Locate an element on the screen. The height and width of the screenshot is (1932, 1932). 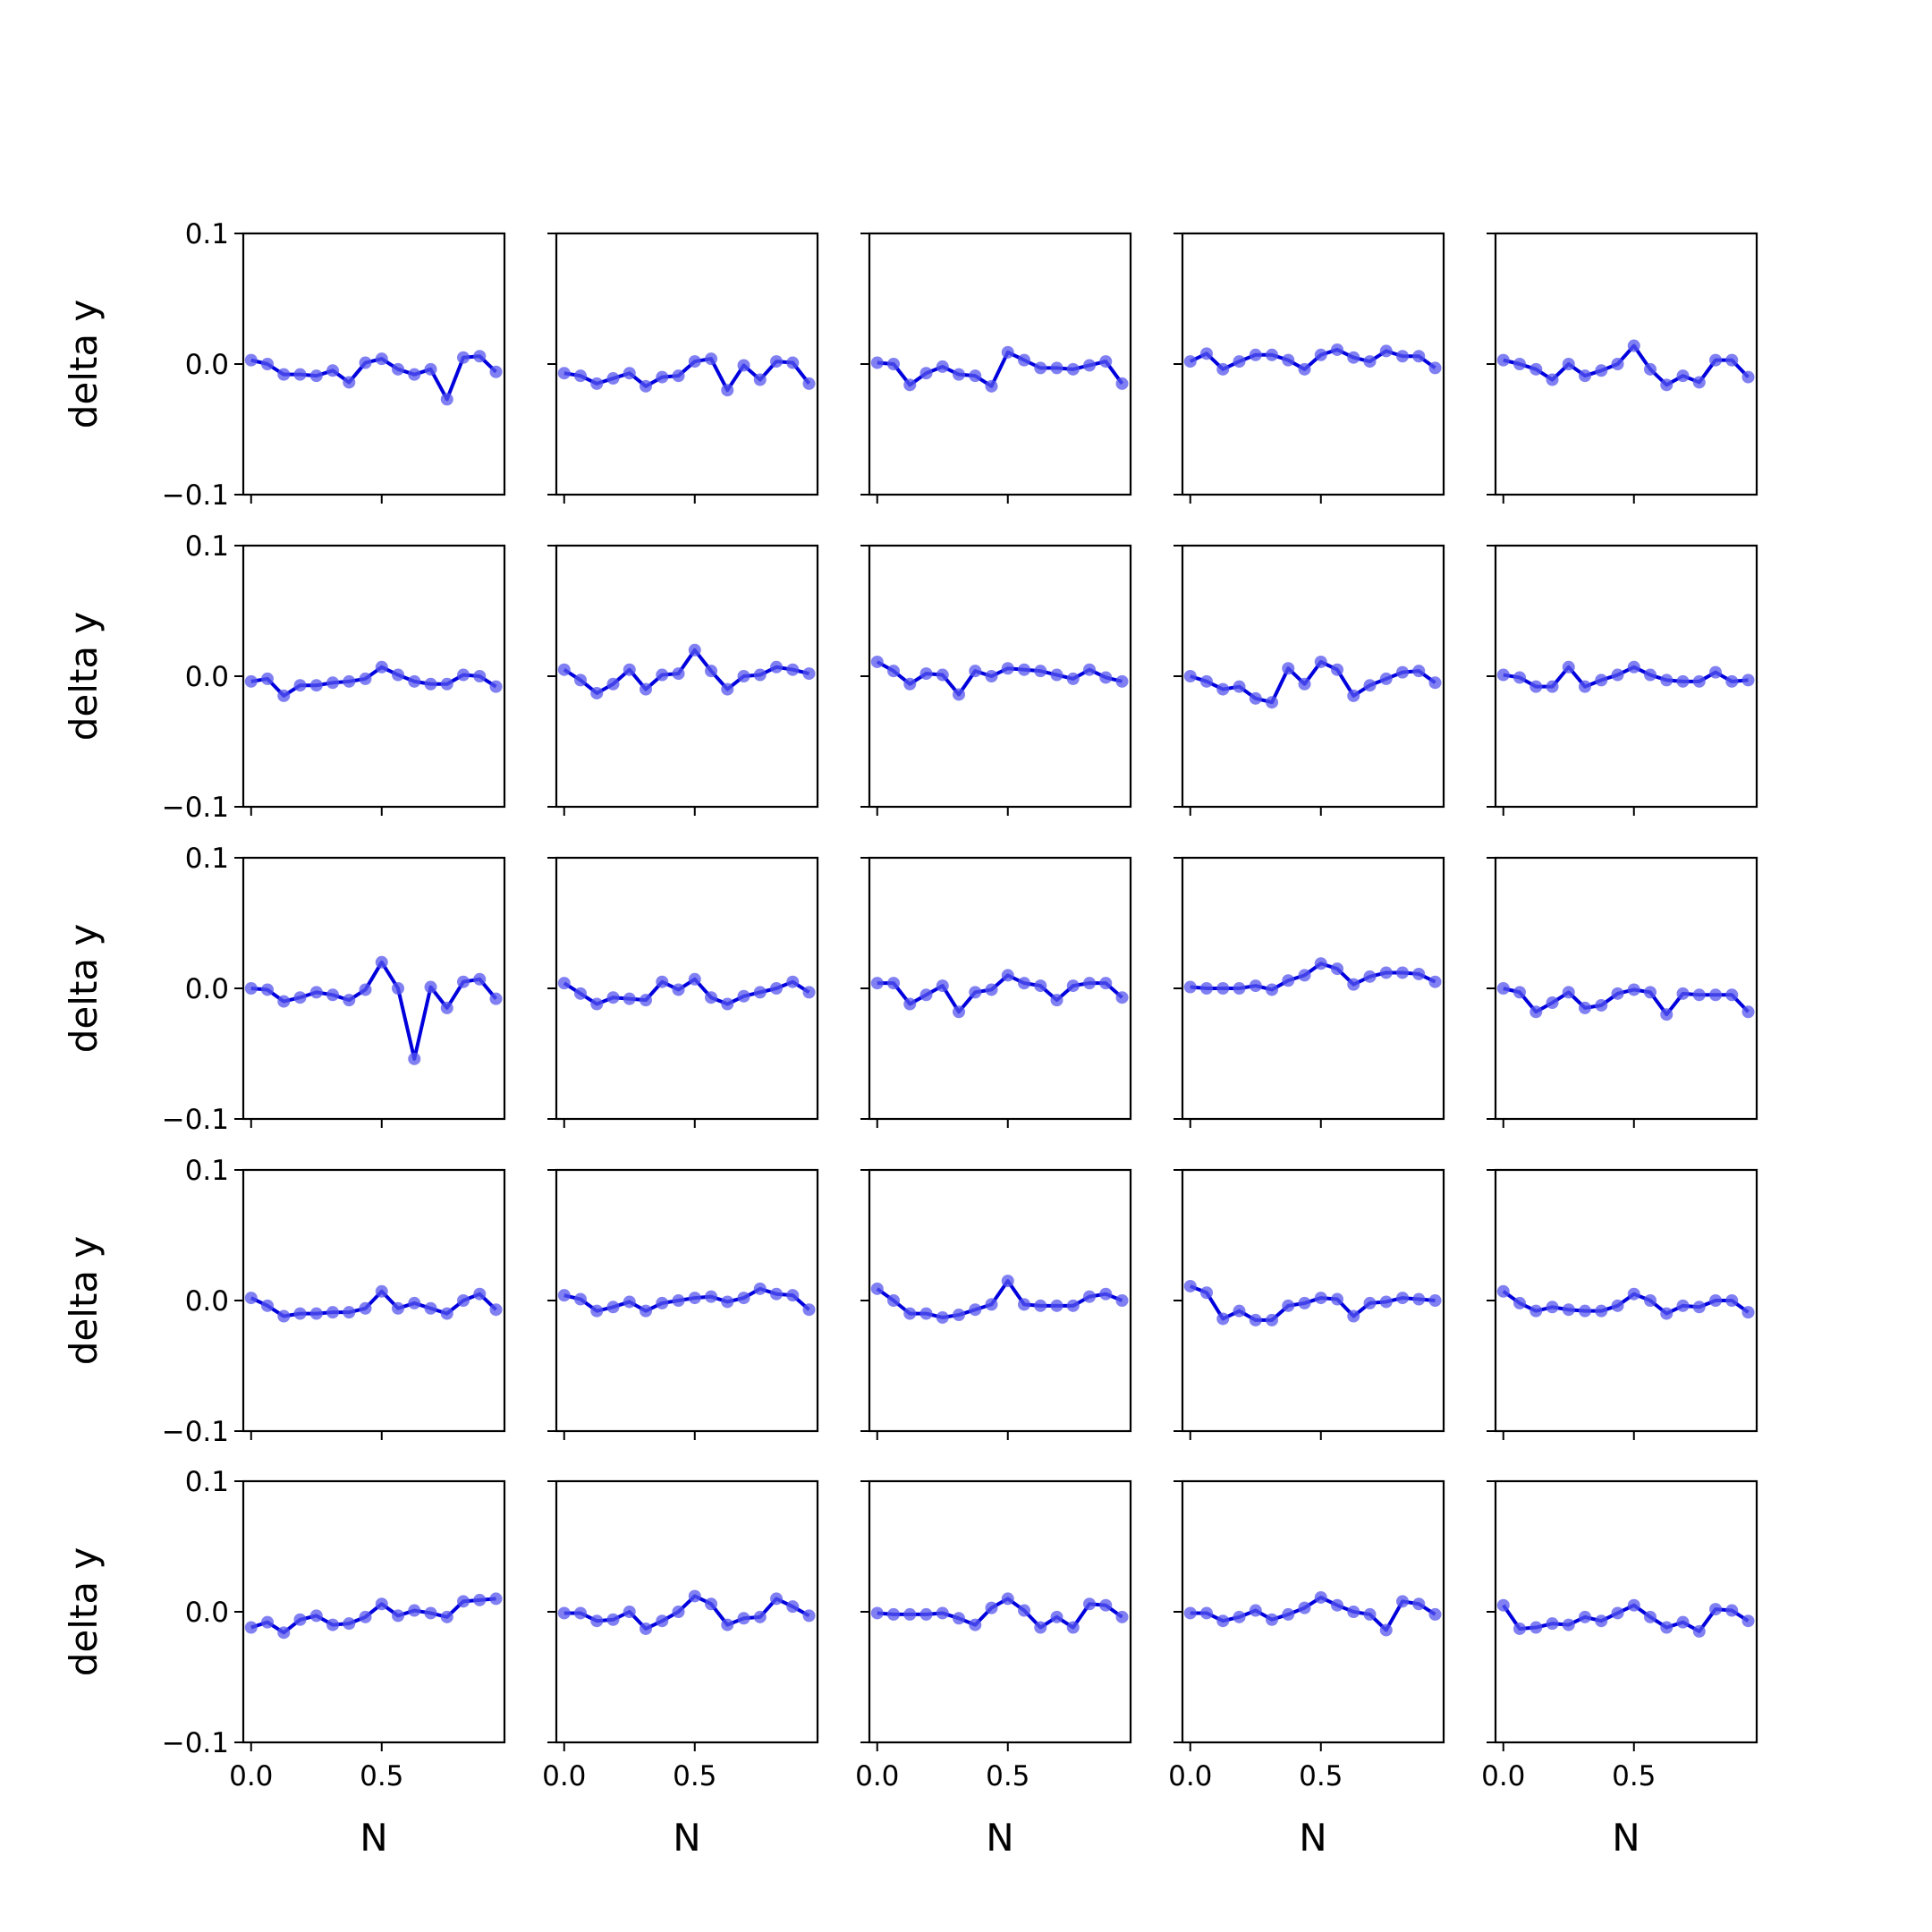
y-tick-label: 0.1 is located at coordinates (207, 1482).